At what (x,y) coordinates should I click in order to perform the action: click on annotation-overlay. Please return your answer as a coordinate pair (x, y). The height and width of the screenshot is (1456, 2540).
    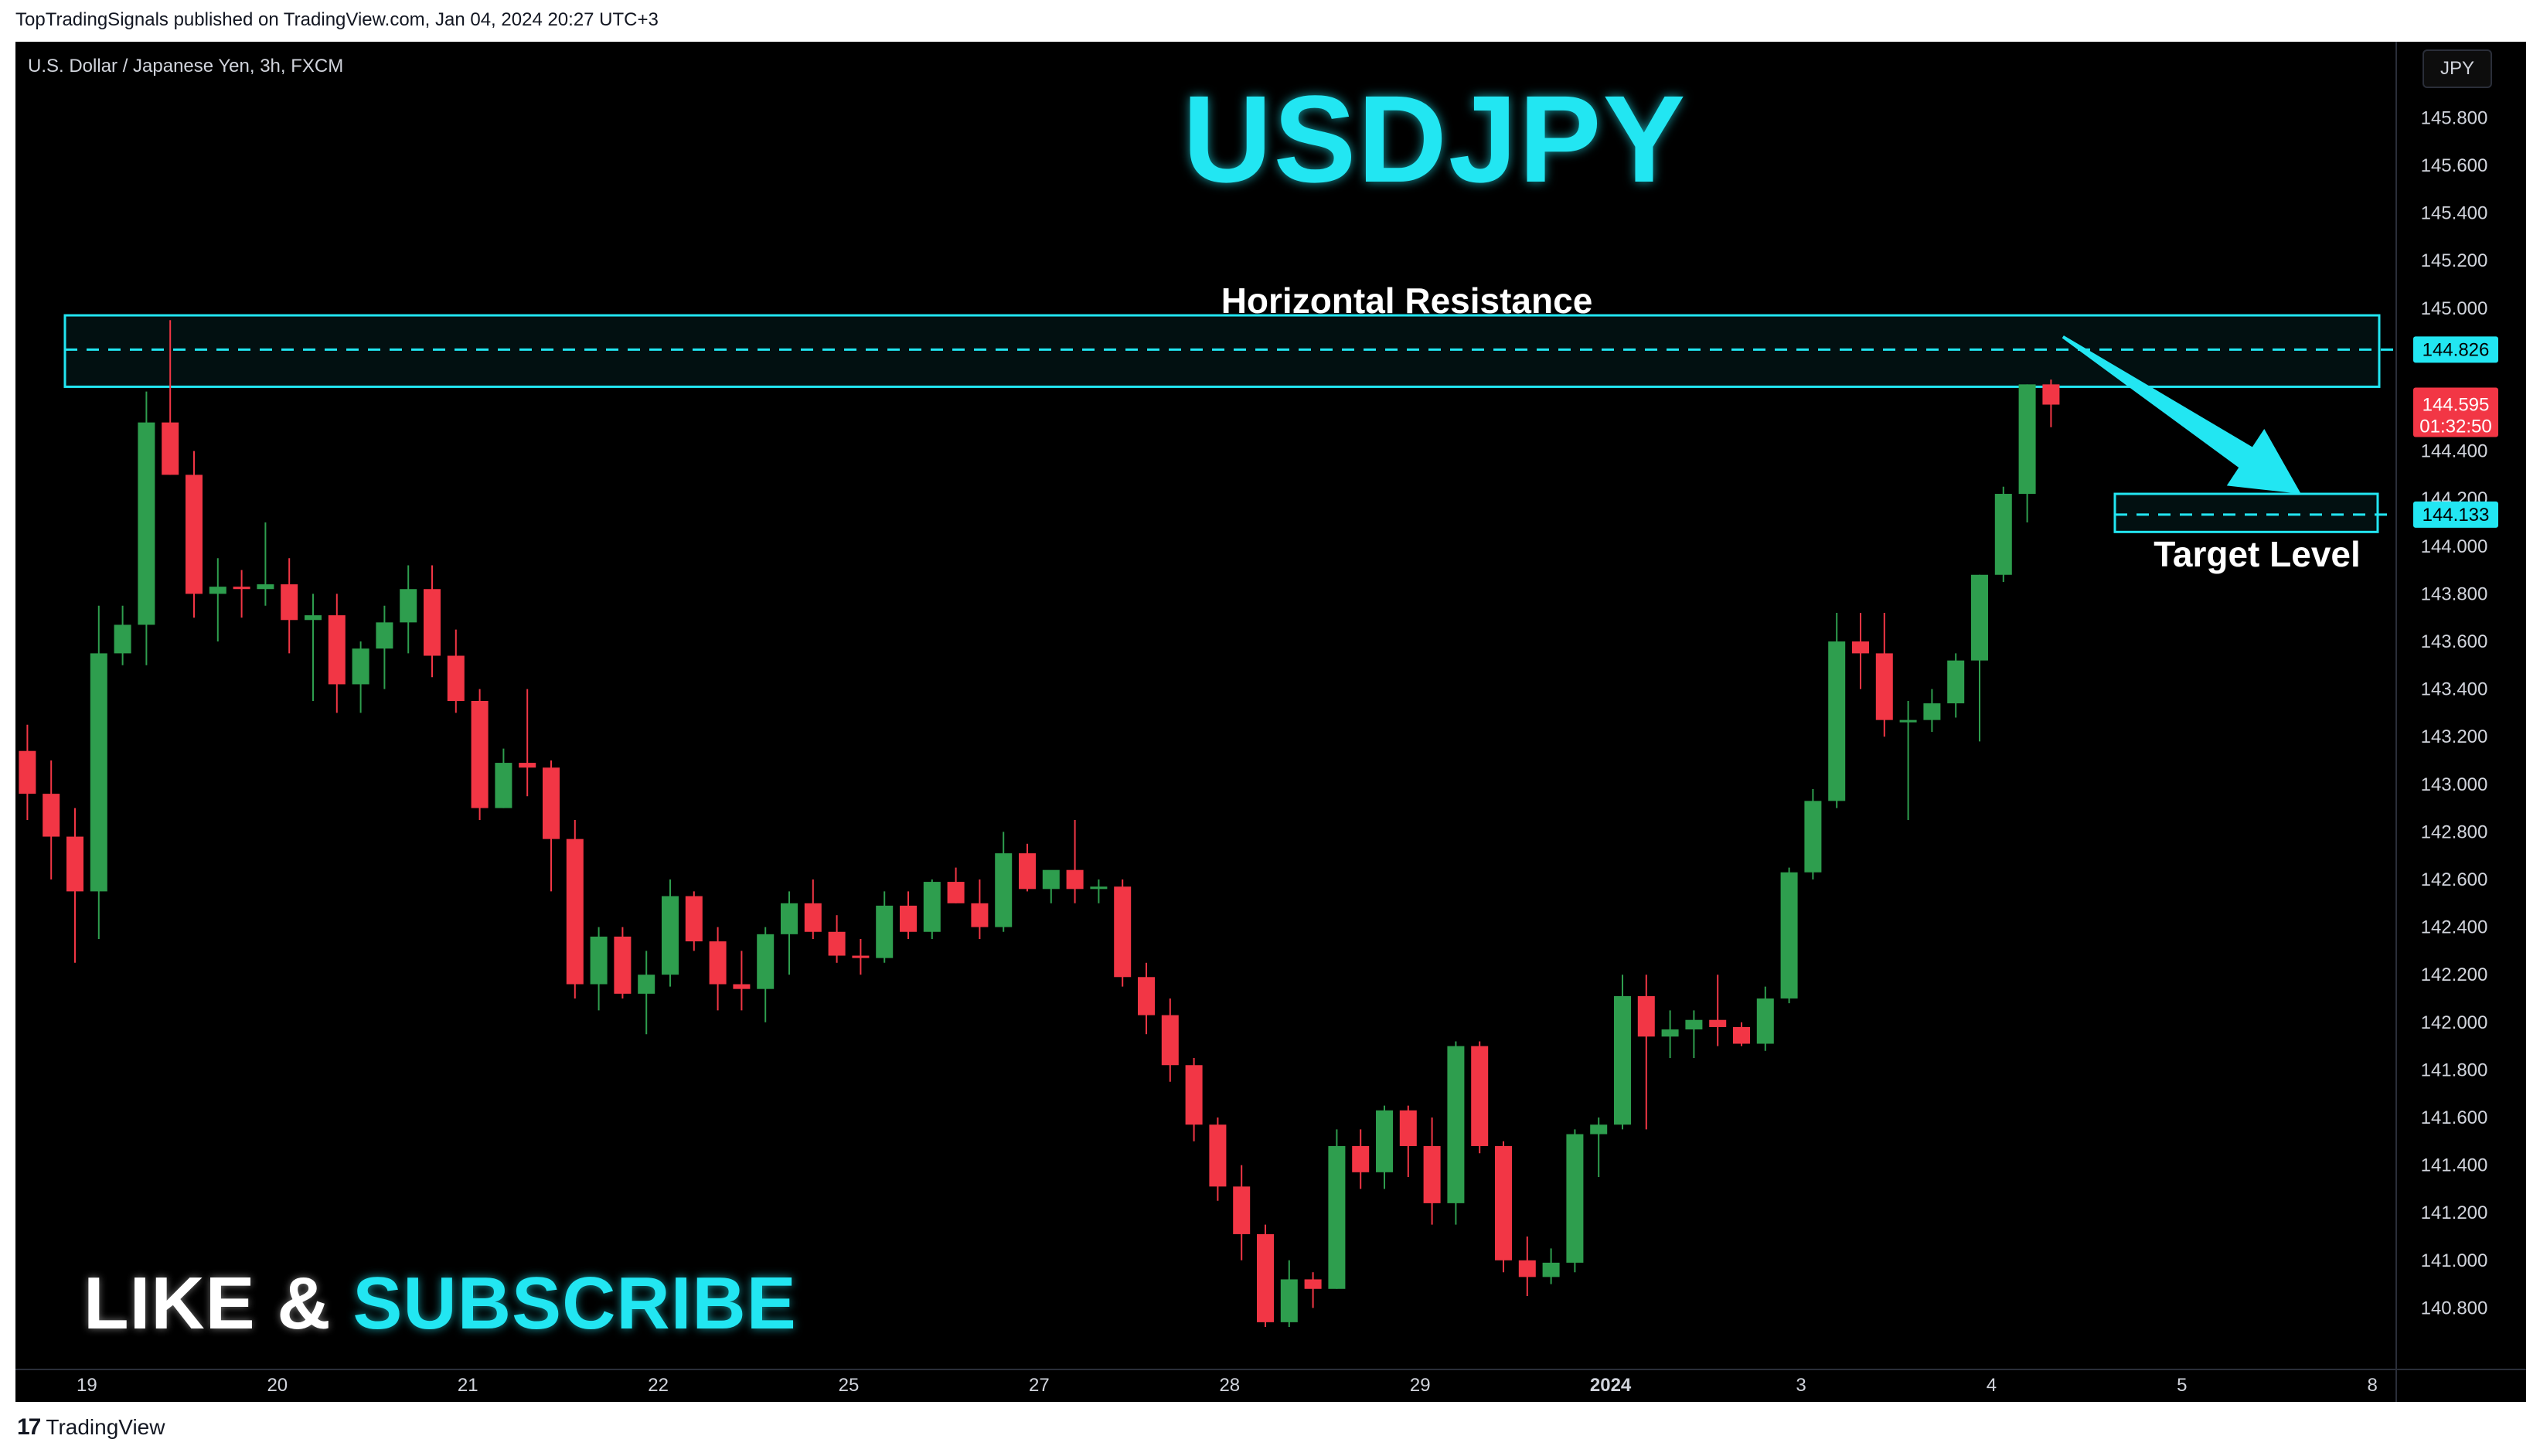
    Looking at the image, I should click on (2182, 415).